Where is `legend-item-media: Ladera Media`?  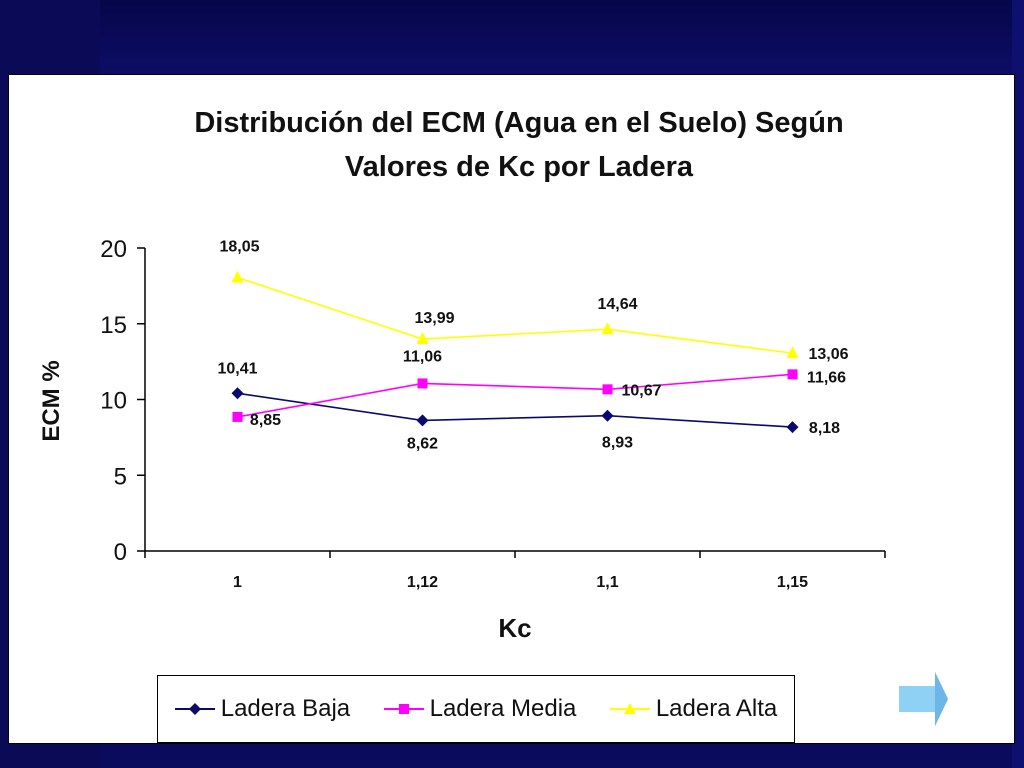
legend-item-media: Ladera Media is located at coordinates (480, 709).